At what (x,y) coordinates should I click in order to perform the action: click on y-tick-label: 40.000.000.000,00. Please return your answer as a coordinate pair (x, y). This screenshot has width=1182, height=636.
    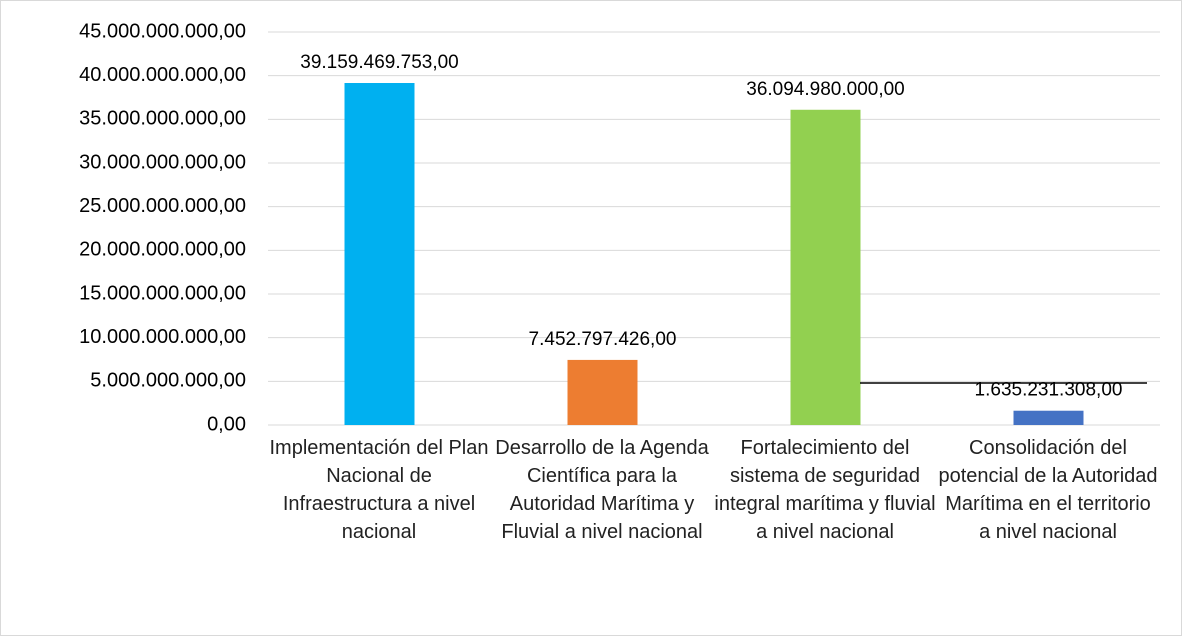
    Looking at the image, I should click on (162, 75).